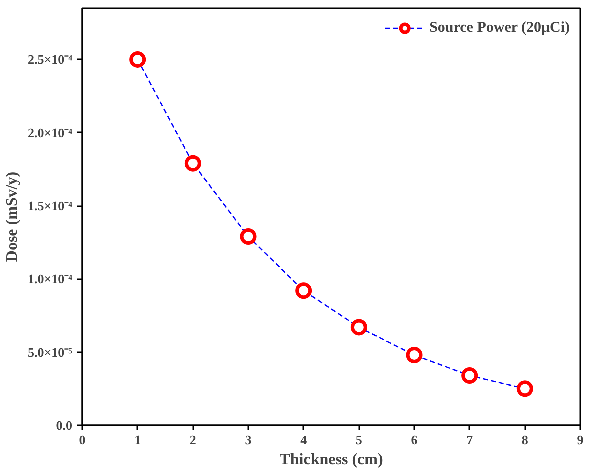 The height and width of the screenshot is (471, 592). I want to click on x-axis-title: Thickness (cm), so click(332, 460).